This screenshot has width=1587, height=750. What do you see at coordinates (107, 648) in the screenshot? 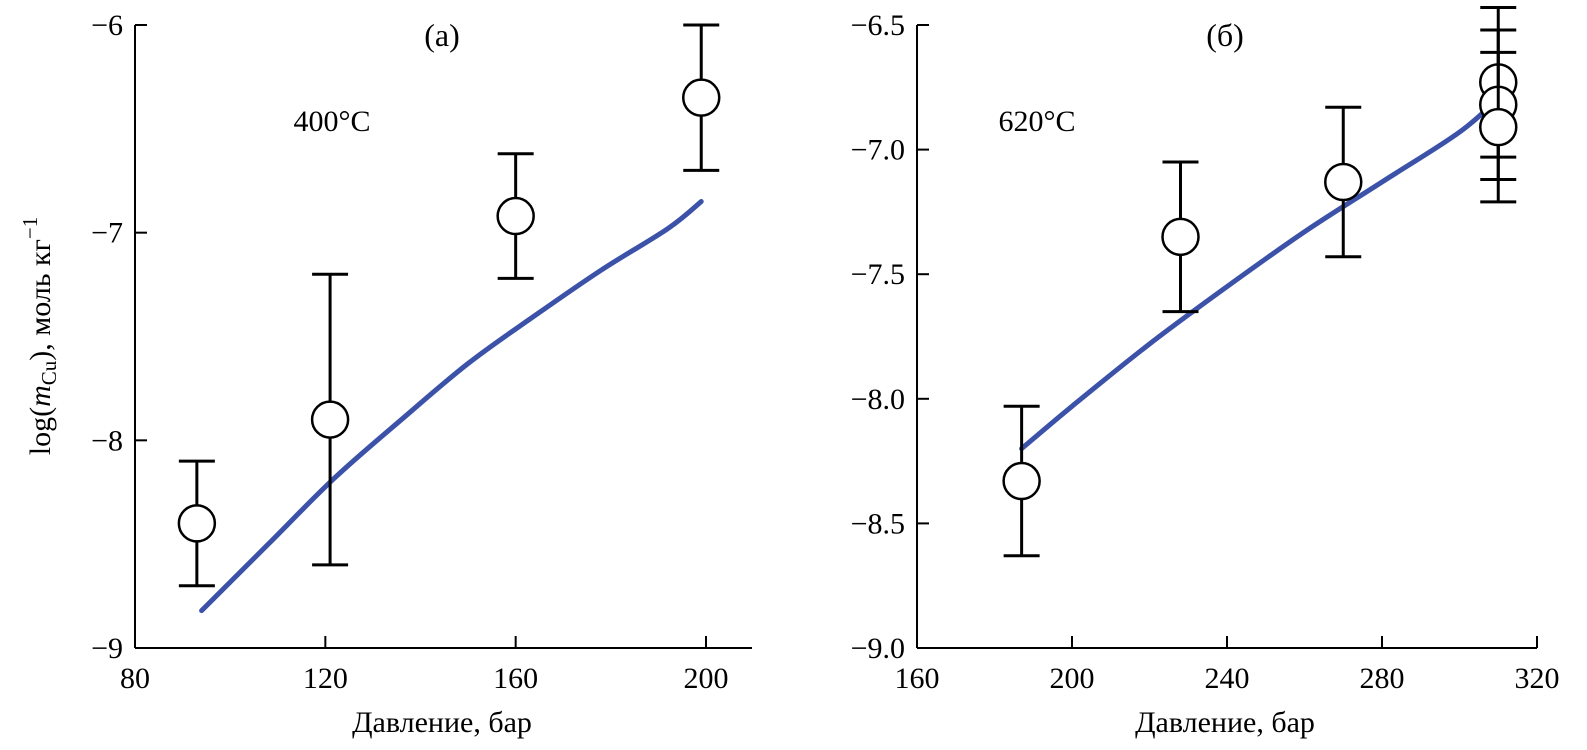
I see `y-tick-label-a: −9` at bounding box center [107, 648].